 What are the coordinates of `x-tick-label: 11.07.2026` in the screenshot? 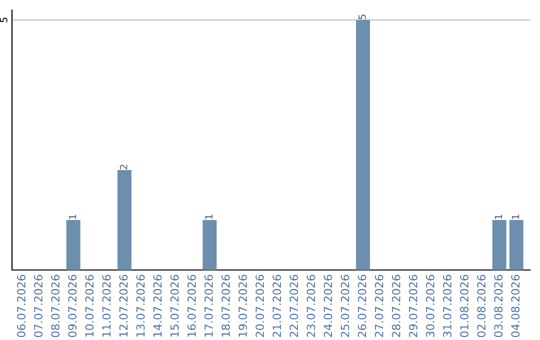 It's located at (106, 305).